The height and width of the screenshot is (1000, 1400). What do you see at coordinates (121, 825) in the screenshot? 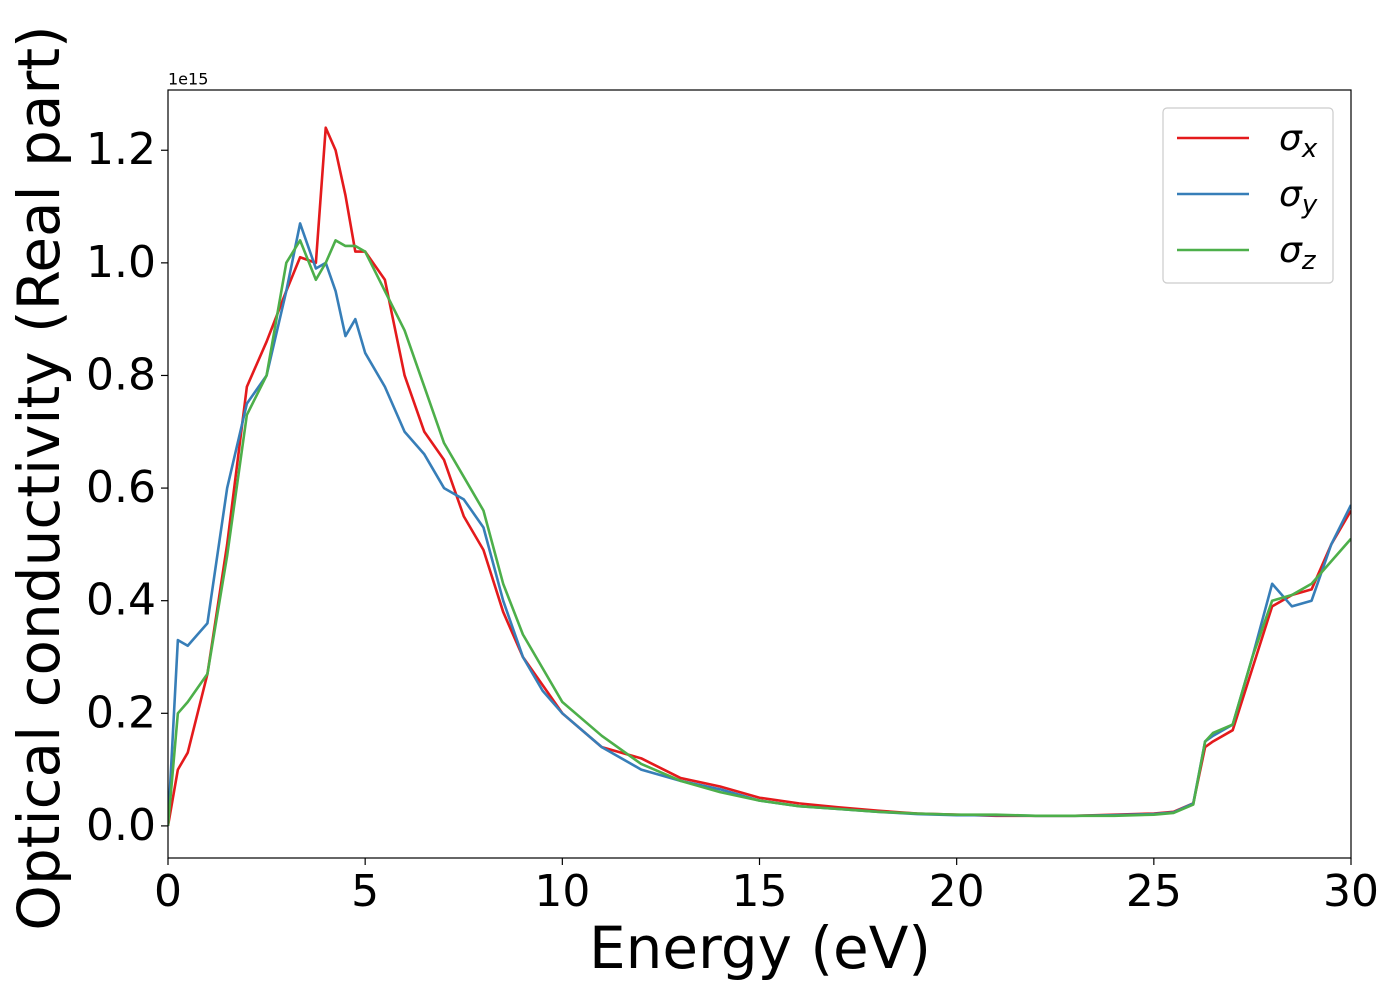
I see `y-tick-label: 0.0` at bounding box center [121, 825].